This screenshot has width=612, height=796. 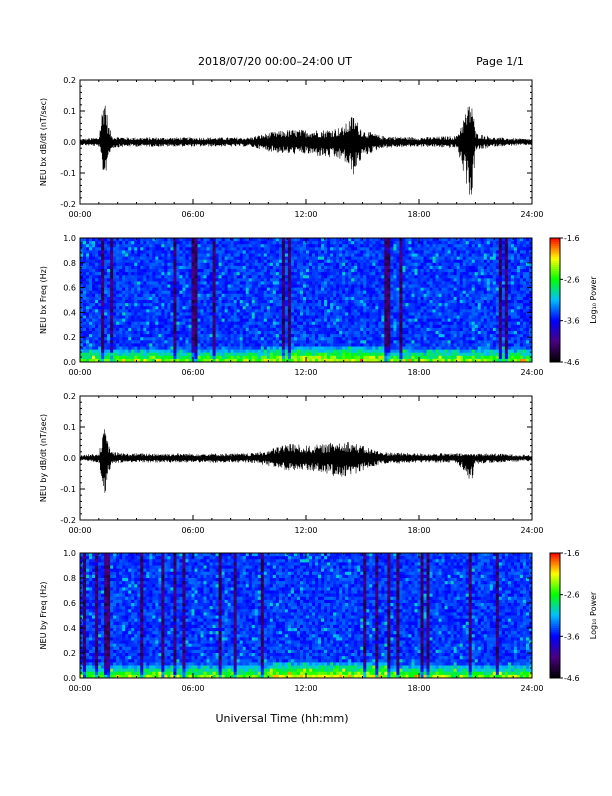 I want to click on x-tick-label: 24:00, so click(x=531, y=214).